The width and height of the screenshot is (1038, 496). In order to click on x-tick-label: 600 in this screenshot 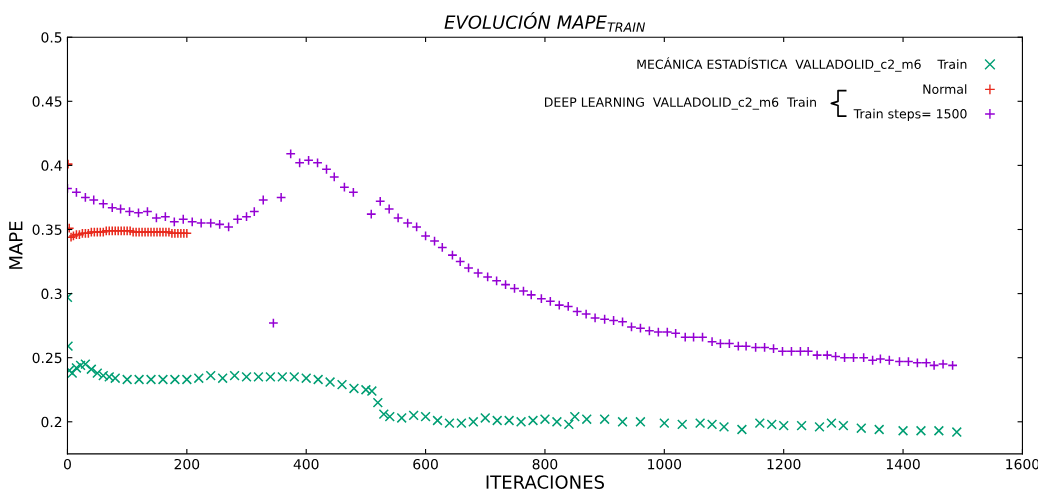, I will do `click(425, 464)`.